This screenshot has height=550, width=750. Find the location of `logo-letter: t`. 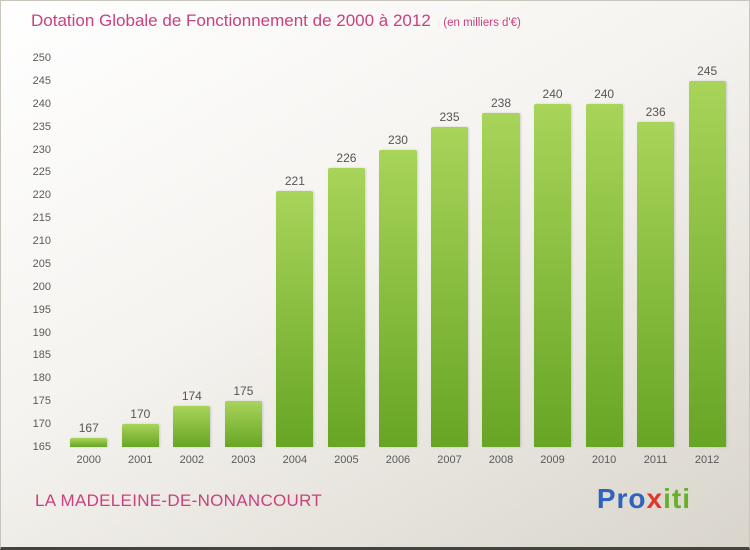

logo-letter: t is located at coordinates (677, 498).